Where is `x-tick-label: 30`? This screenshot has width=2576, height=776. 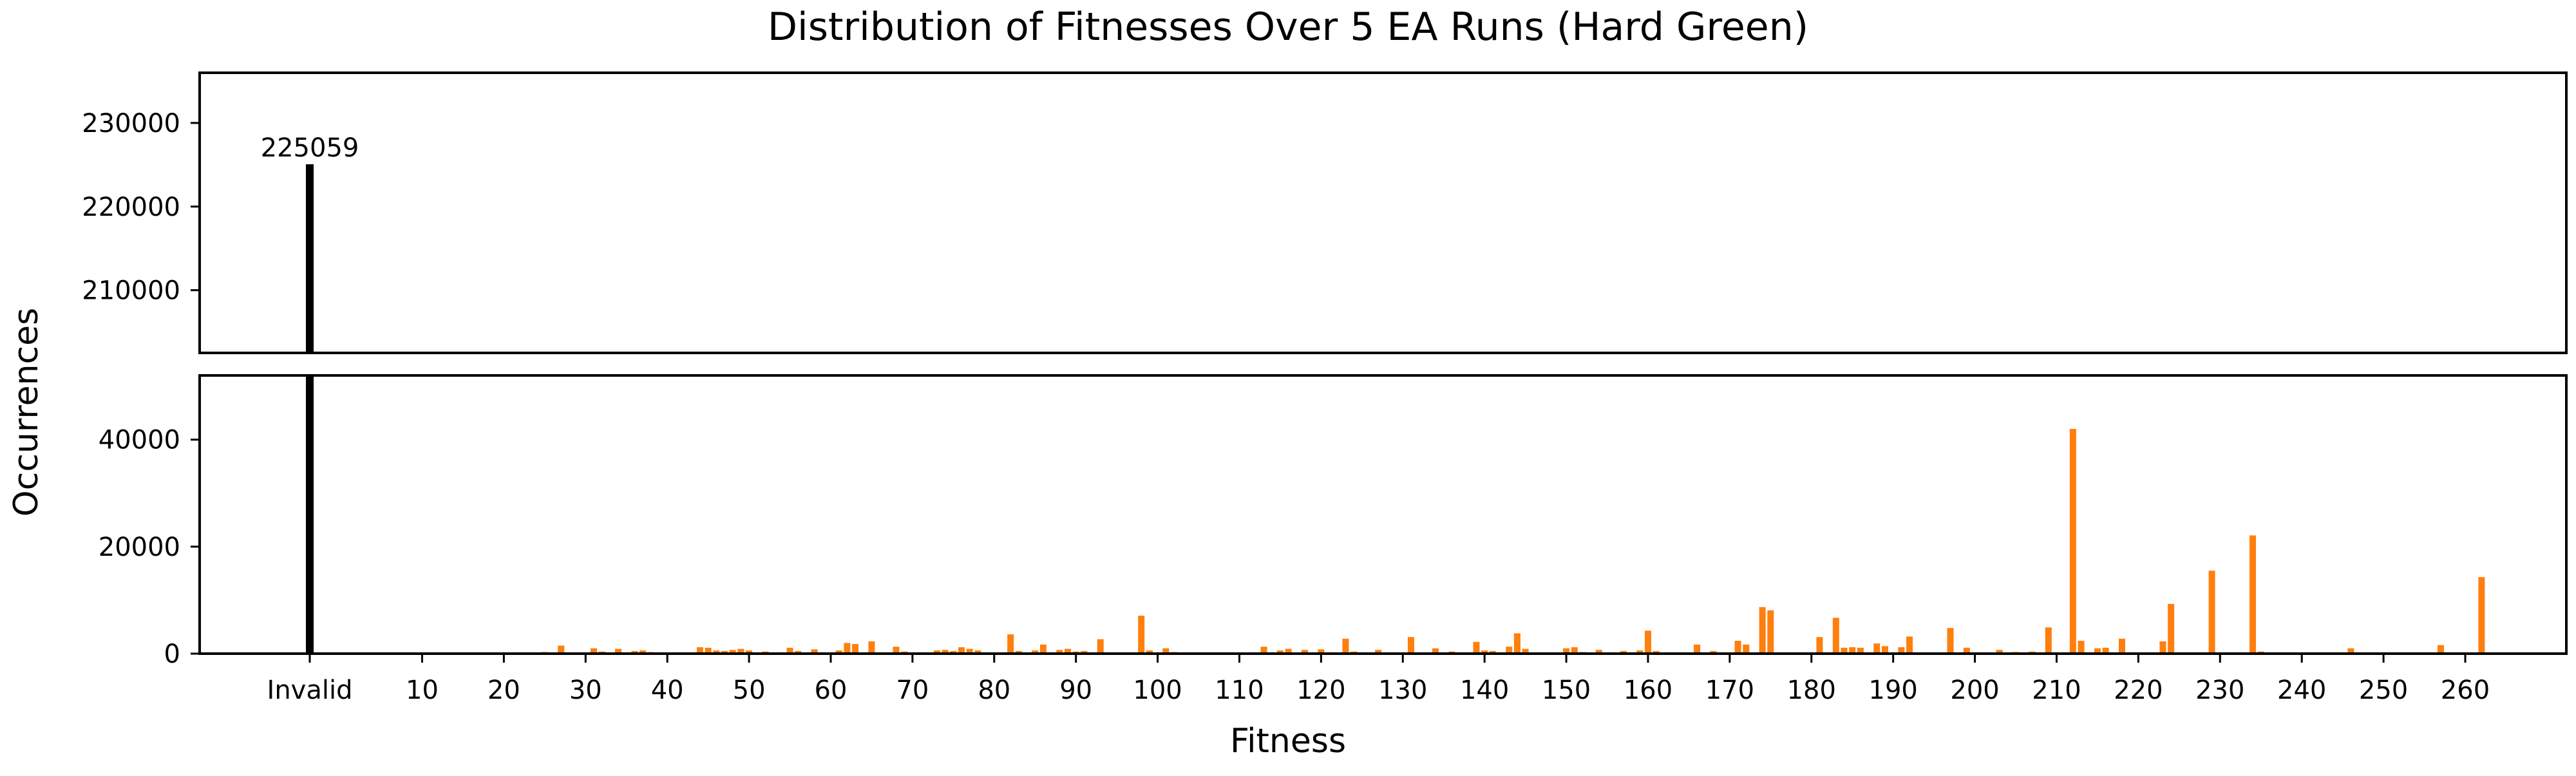
x-tick-label: 30 is located at coordinates (586, 691).